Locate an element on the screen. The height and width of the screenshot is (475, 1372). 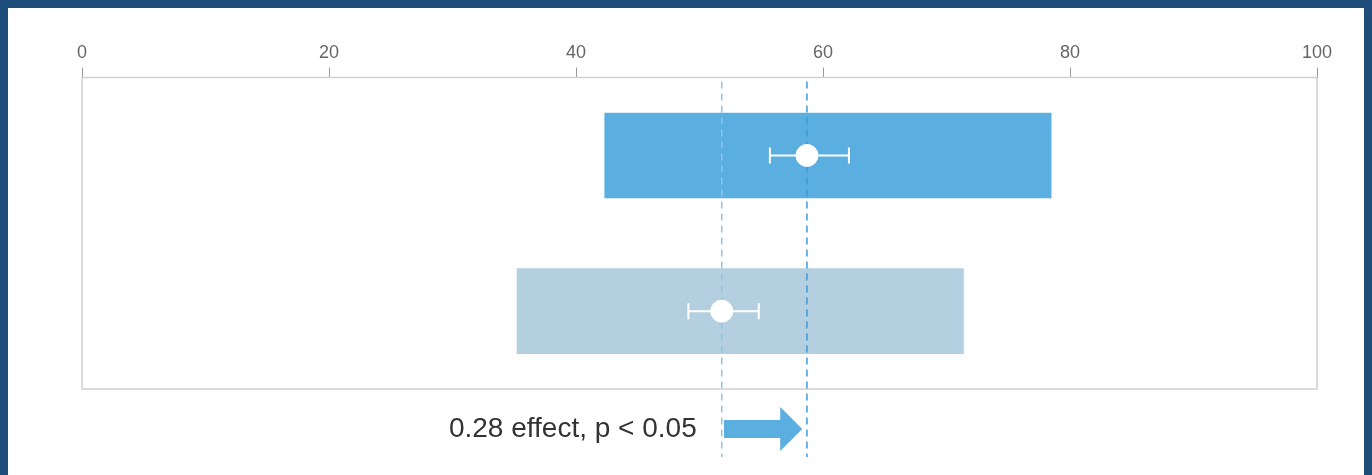
x-tick-label: 20 is located at coordinates (329, 51).